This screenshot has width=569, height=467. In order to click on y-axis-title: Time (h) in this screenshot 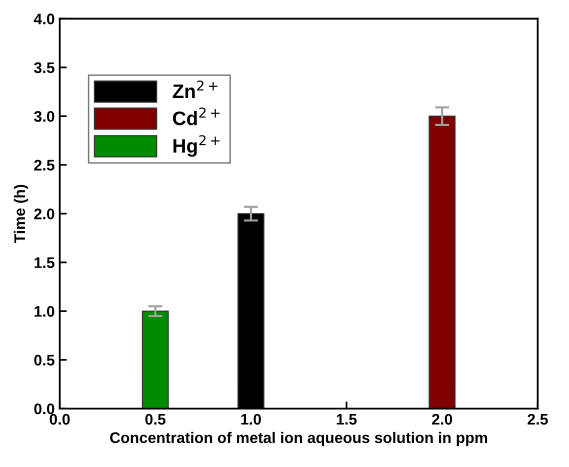, I will do `click(21, 214)`.